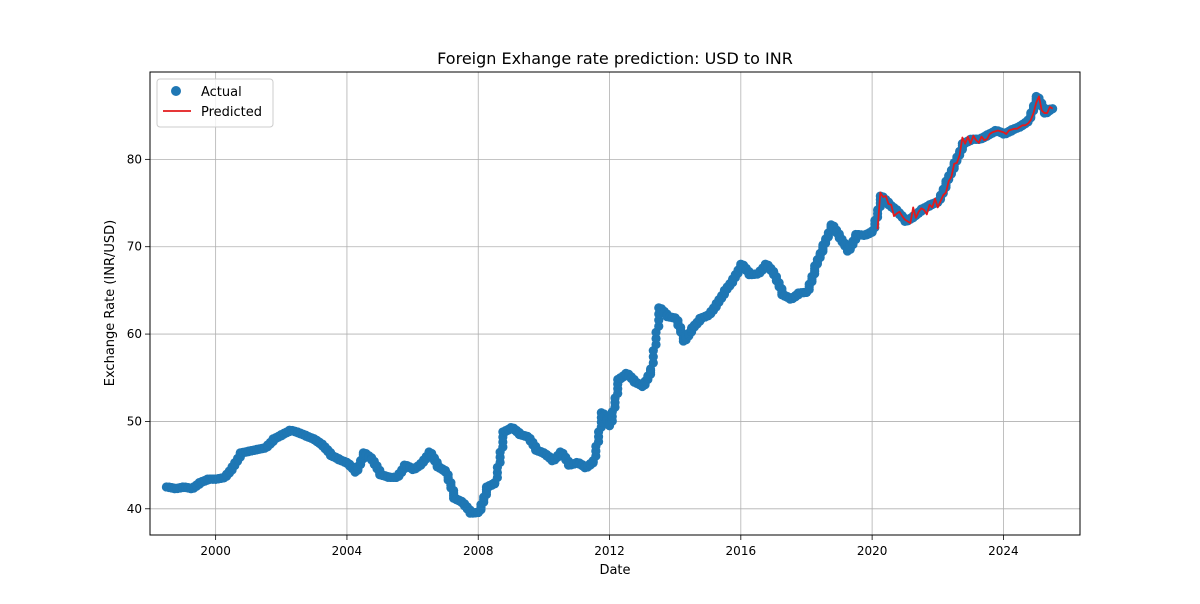 The width and height of the screenshot is (1200, 604). Describe the element at coordinates (741, 551) in the screenshot. I see `x-tick-label: 2016` at that location.